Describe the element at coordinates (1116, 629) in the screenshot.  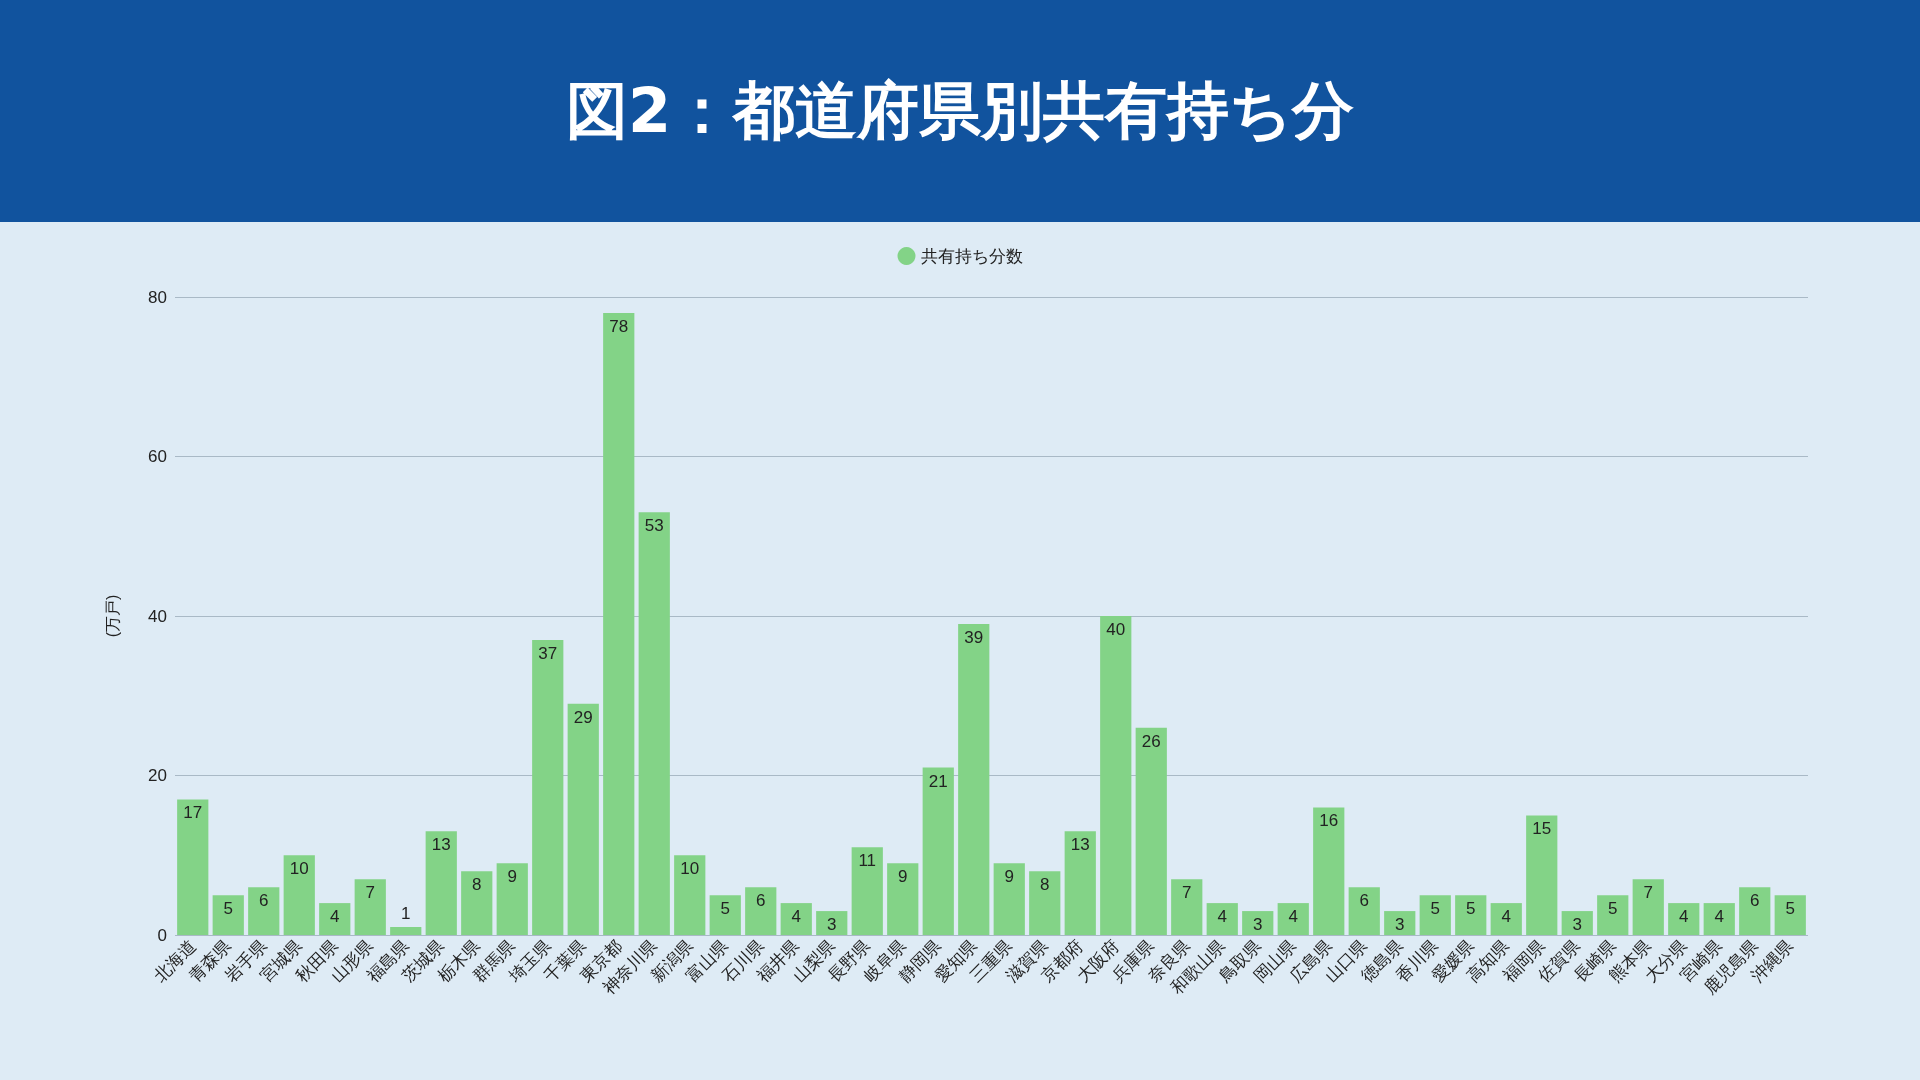
I see `data-label: 40` at that location.